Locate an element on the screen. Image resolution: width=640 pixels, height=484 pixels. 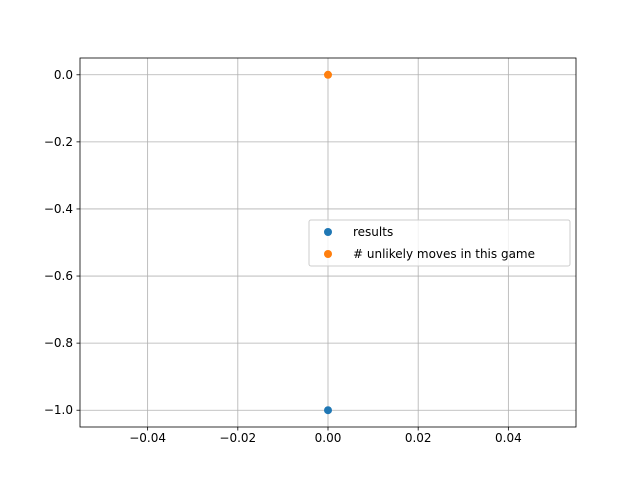
legend-box is located at coordinates (439, 243).